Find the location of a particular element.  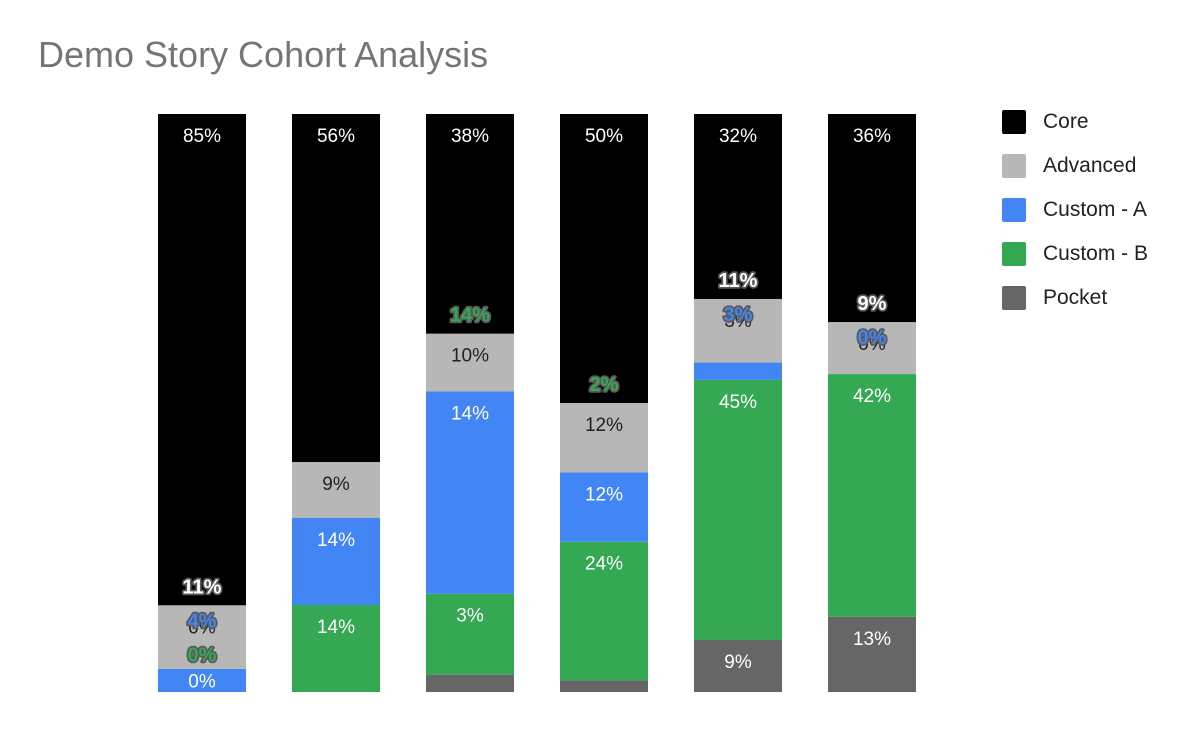

overflow-data-label: 14% is located at coordinates (470, 316).